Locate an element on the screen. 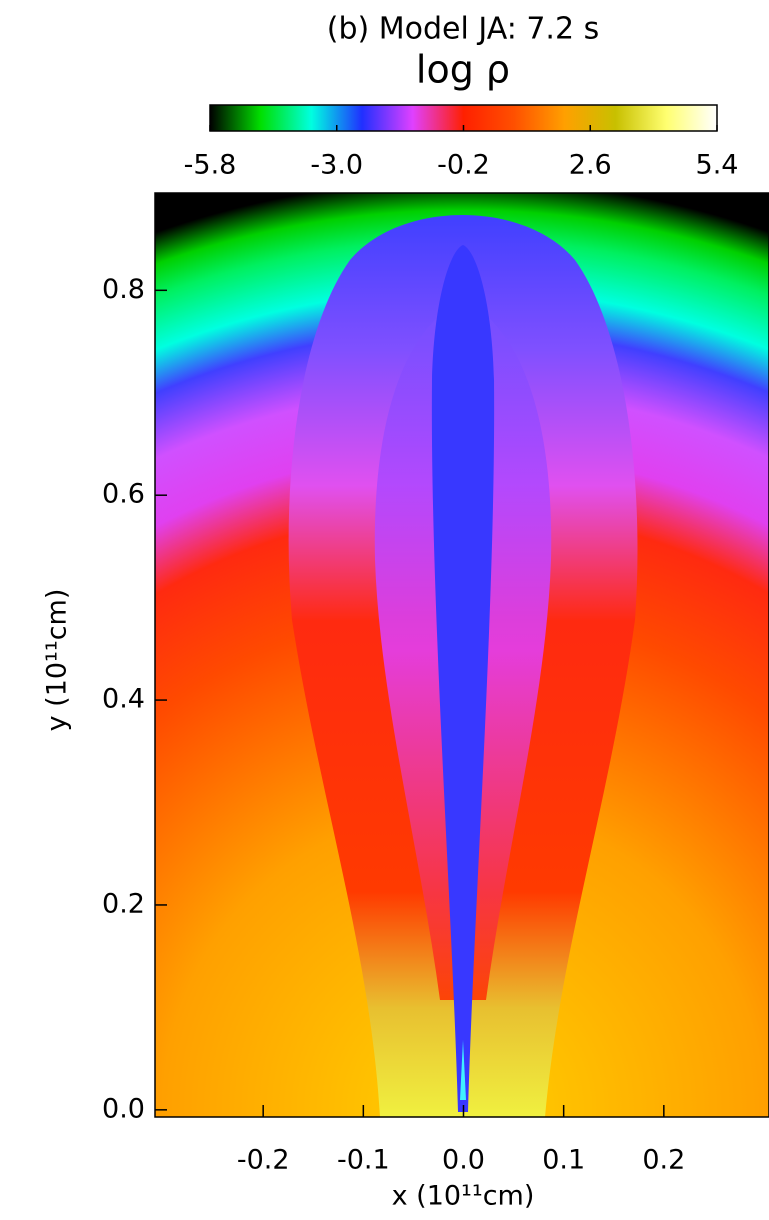 The width and height of the screenshot is (769, 1220). colorbar-label: log ρ is located at coordinates (463, 70).